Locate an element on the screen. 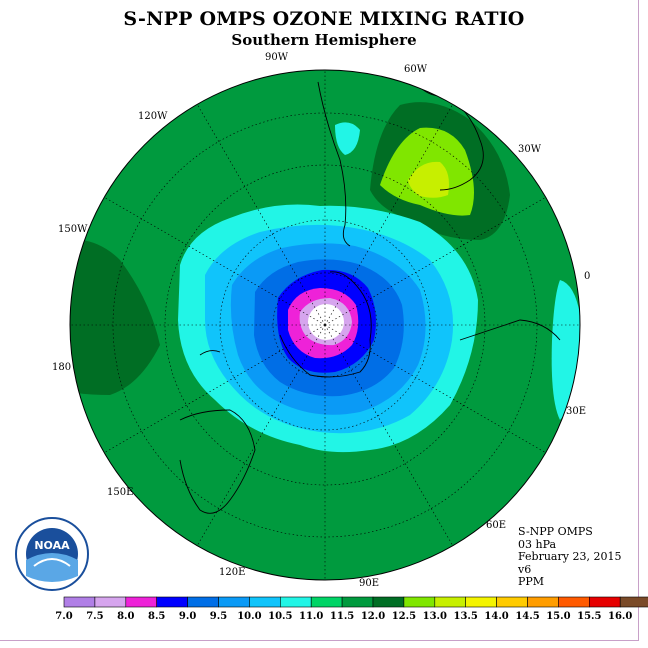  lon-label-150w: 150W is located at coordinates (73, 229).